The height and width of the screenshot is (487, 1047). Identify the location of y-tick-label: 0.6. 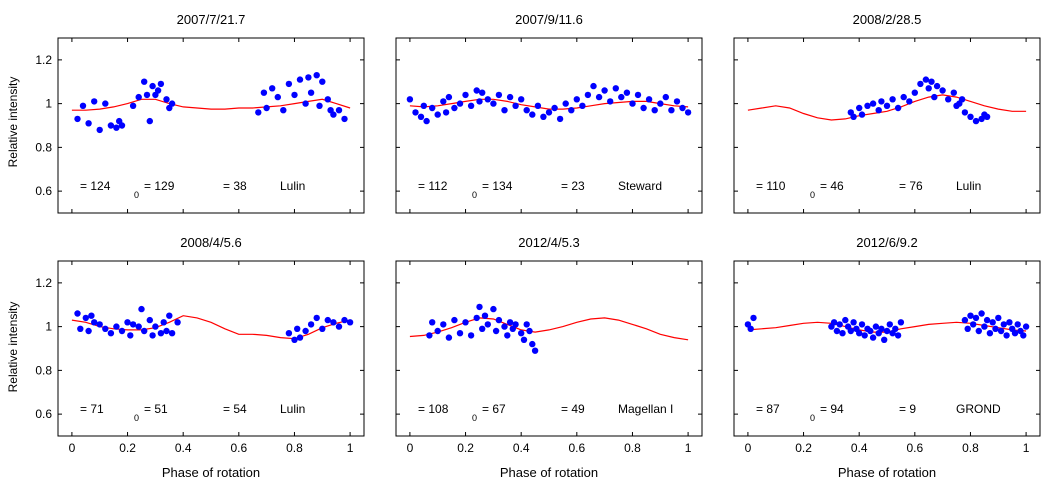
(43, 191).